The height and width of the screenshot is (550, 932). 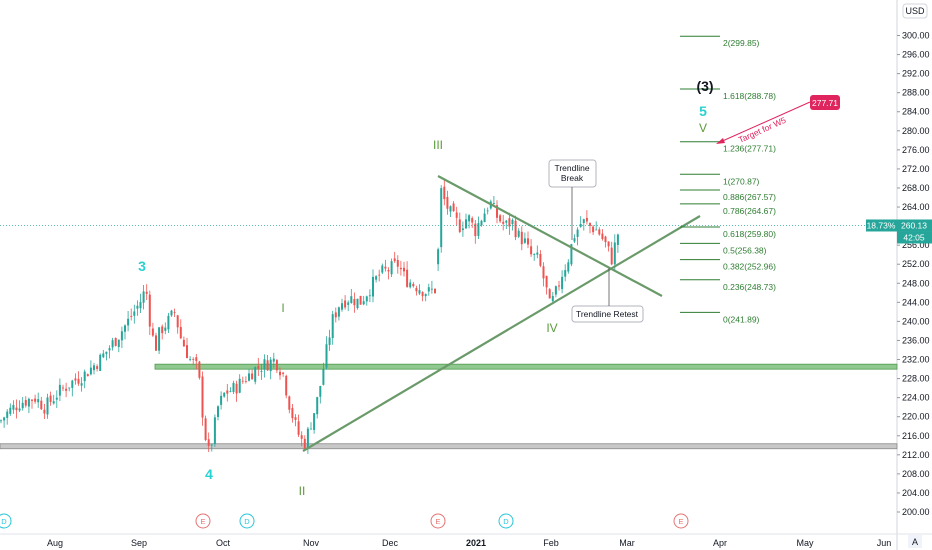 I want to click on time-tick-label: Sep, so click(x=139, y=543).